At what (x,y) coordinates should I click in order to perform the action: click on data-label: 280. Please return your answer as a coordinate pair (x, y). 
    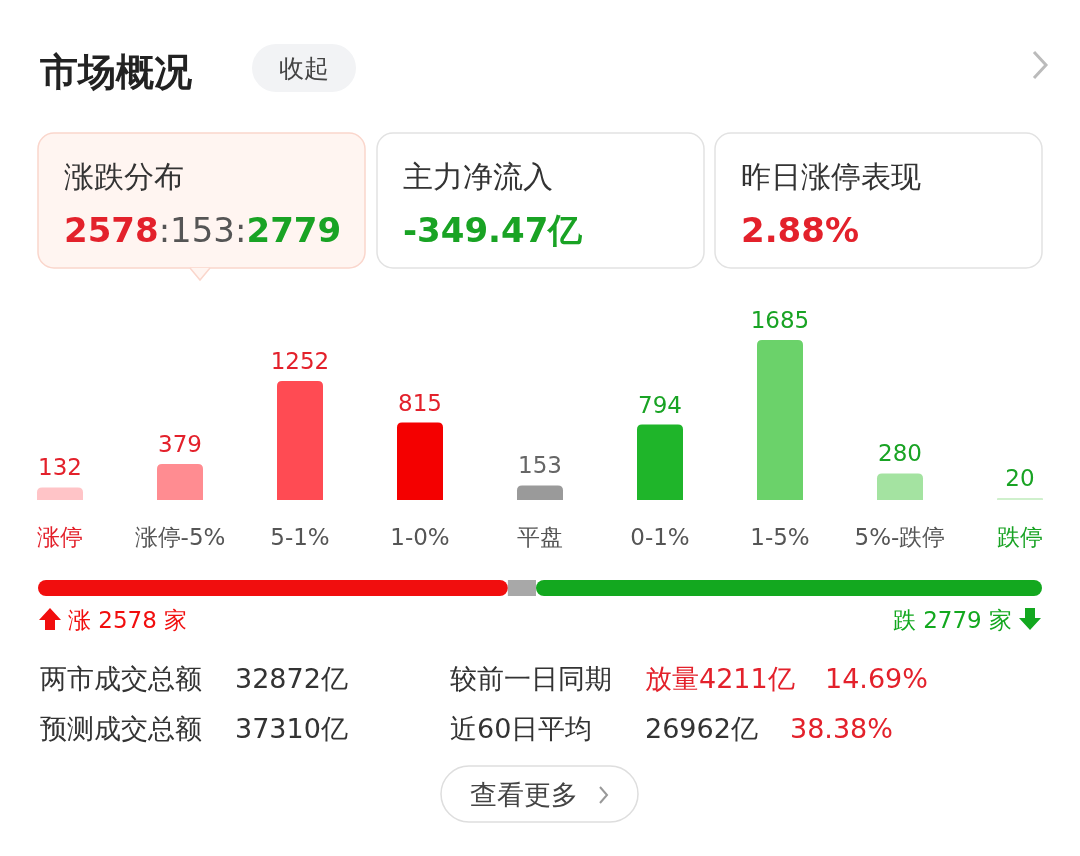
    Looking at the image, I should click on (900, 453).